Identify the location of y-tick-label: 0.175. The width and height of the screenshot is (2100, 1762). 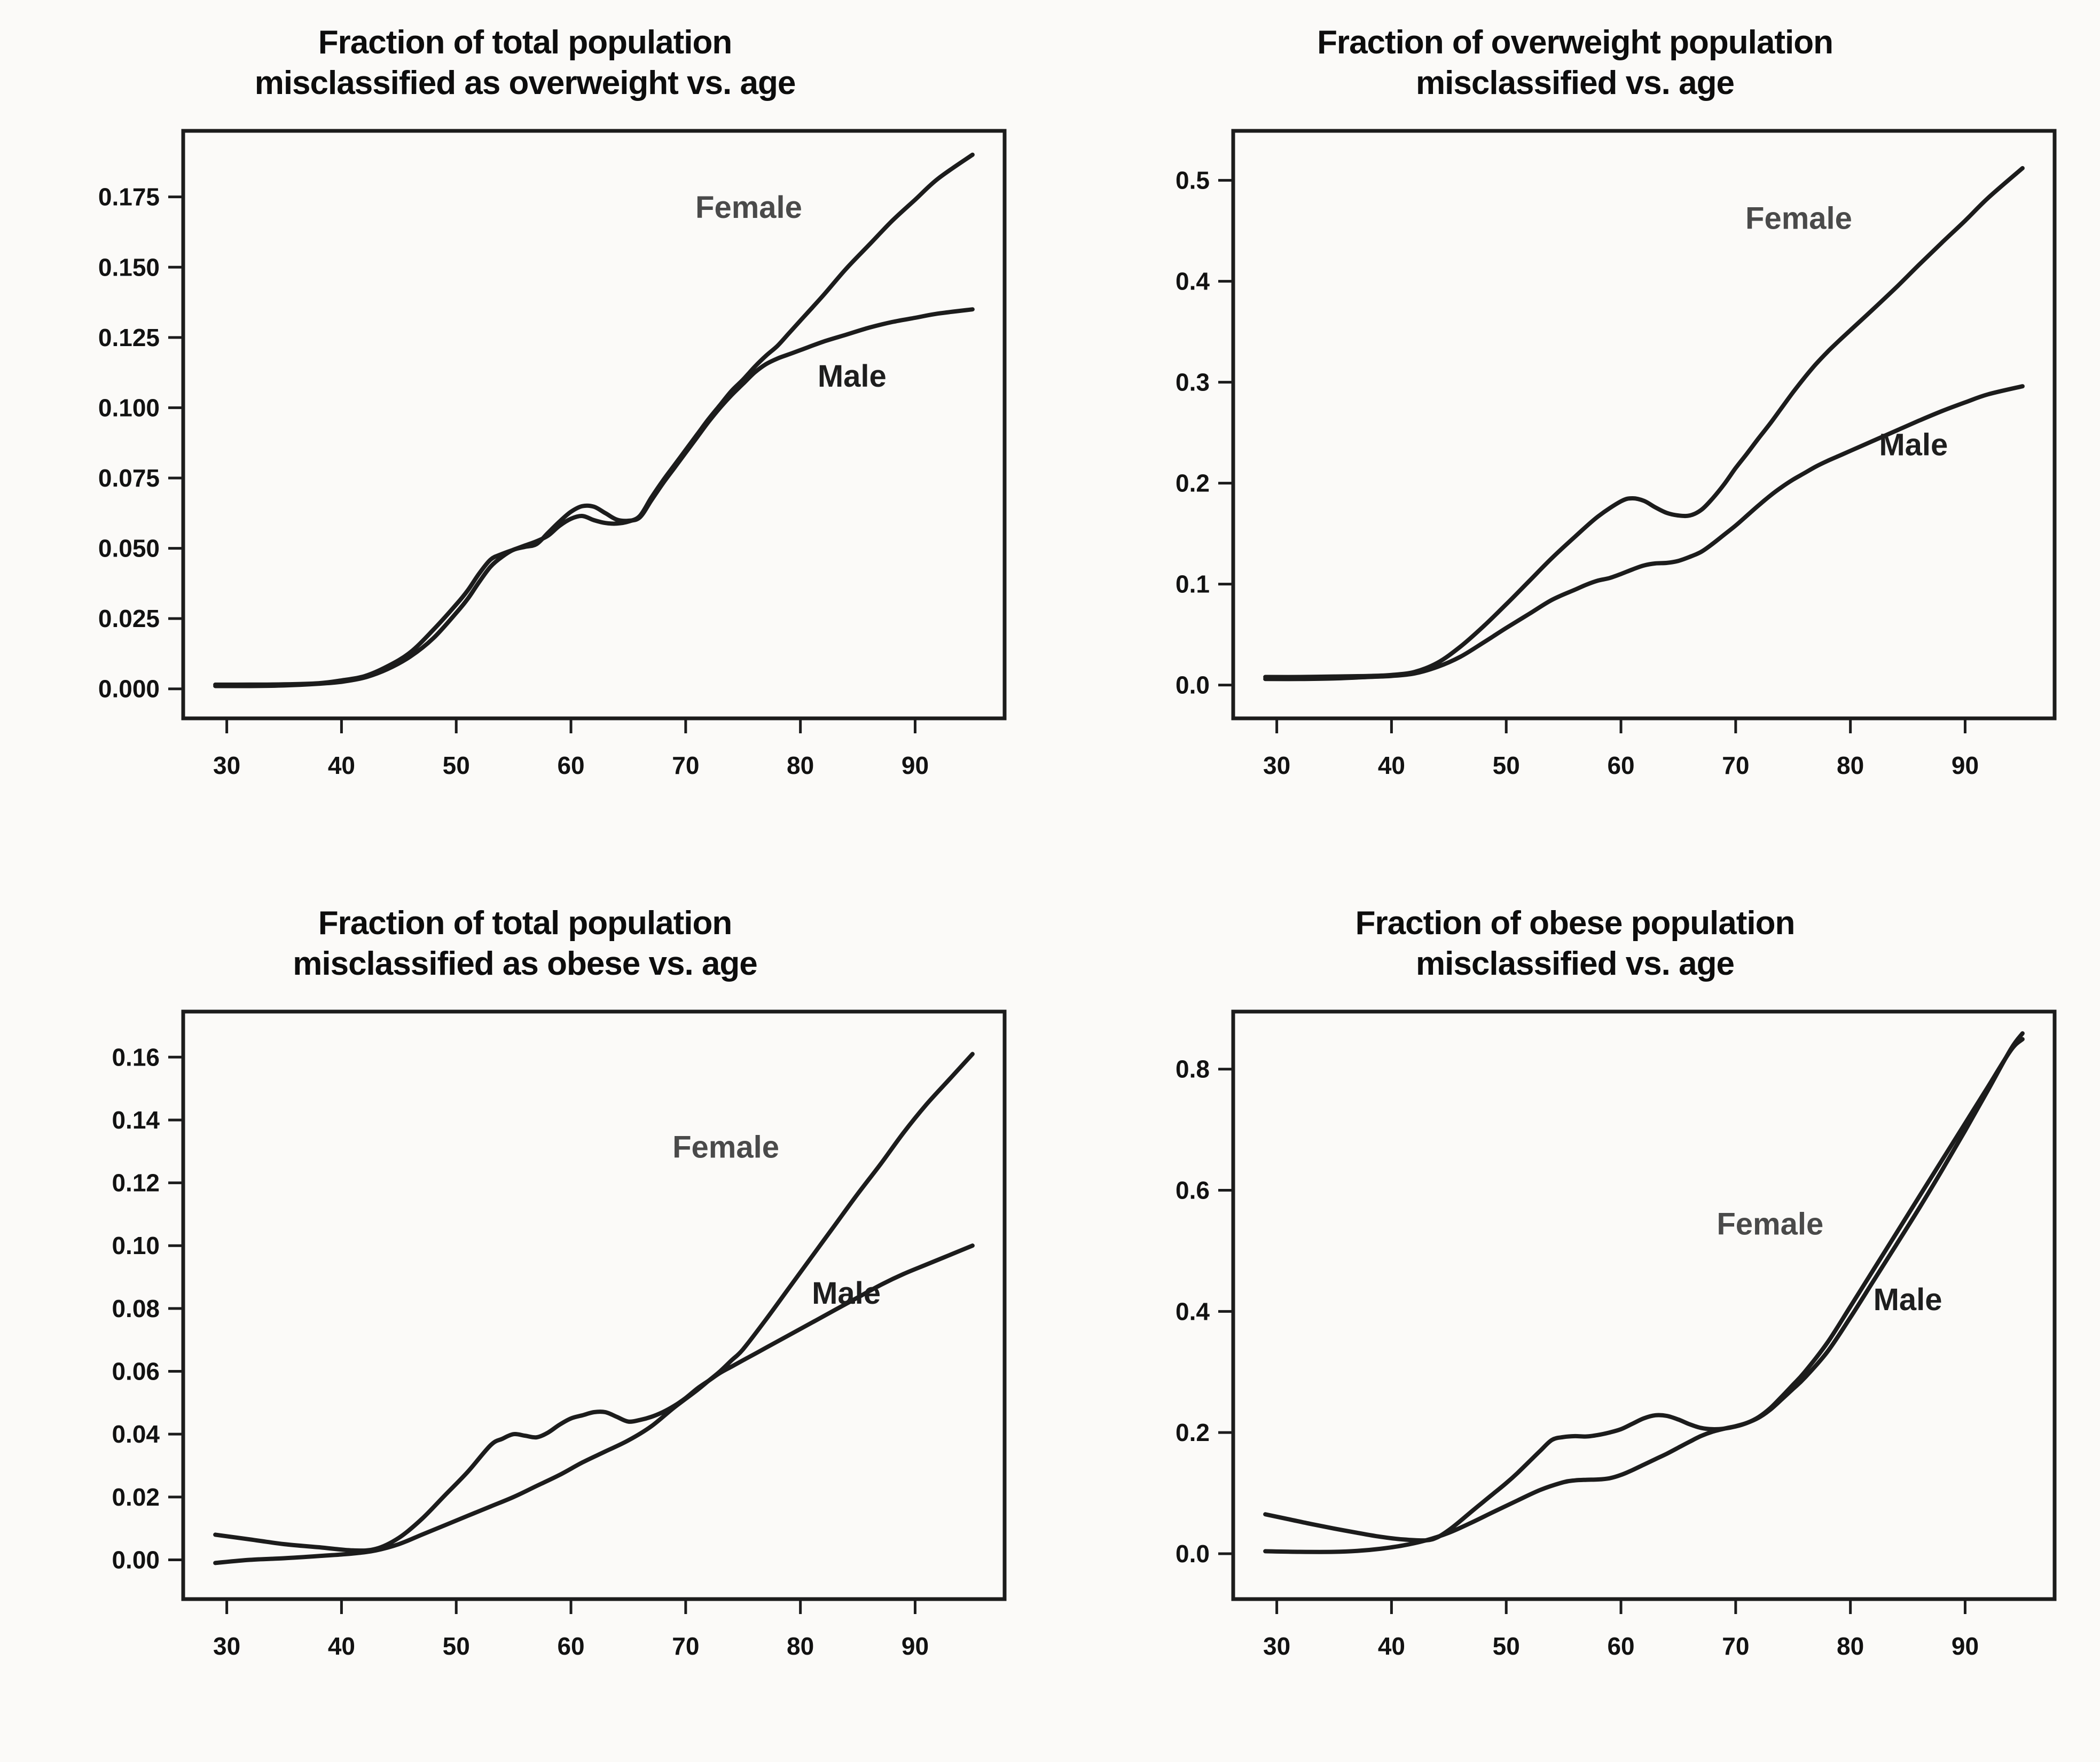
(129, 197).